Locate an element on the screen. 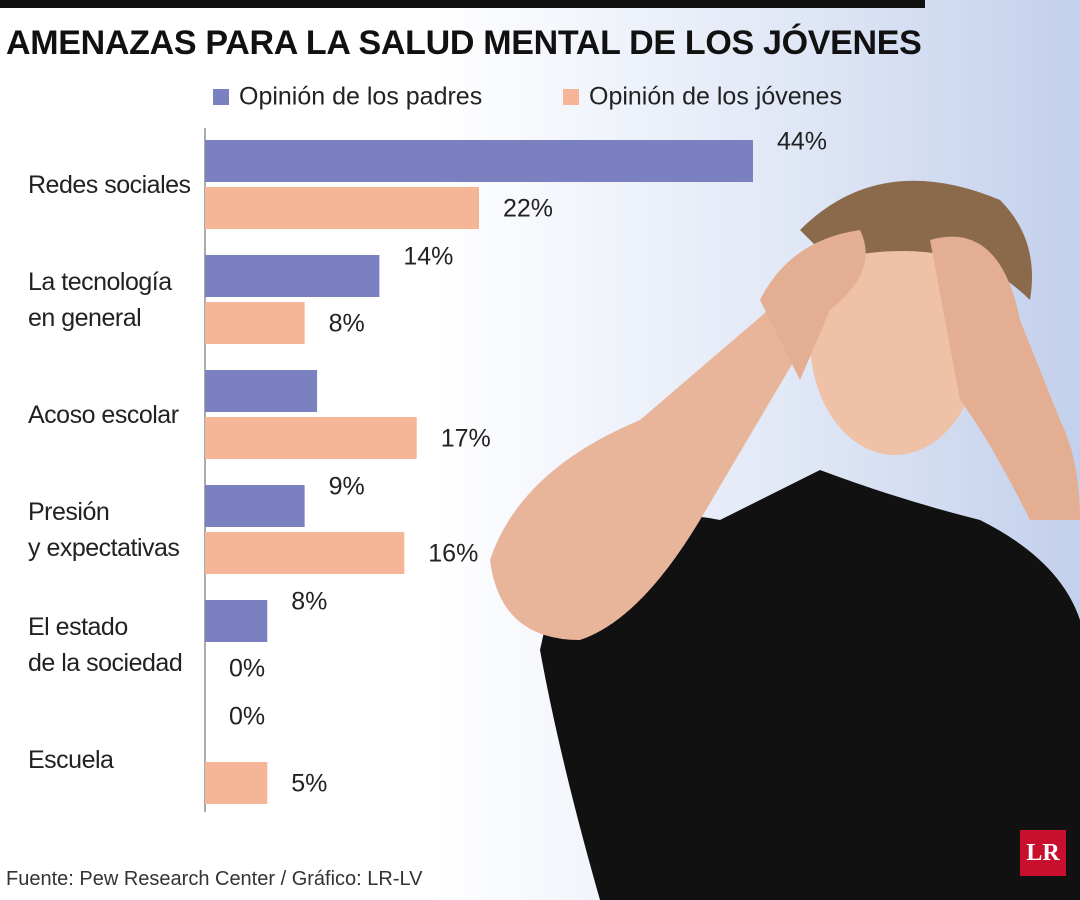  top-bar is located at coordinates (462, 4).